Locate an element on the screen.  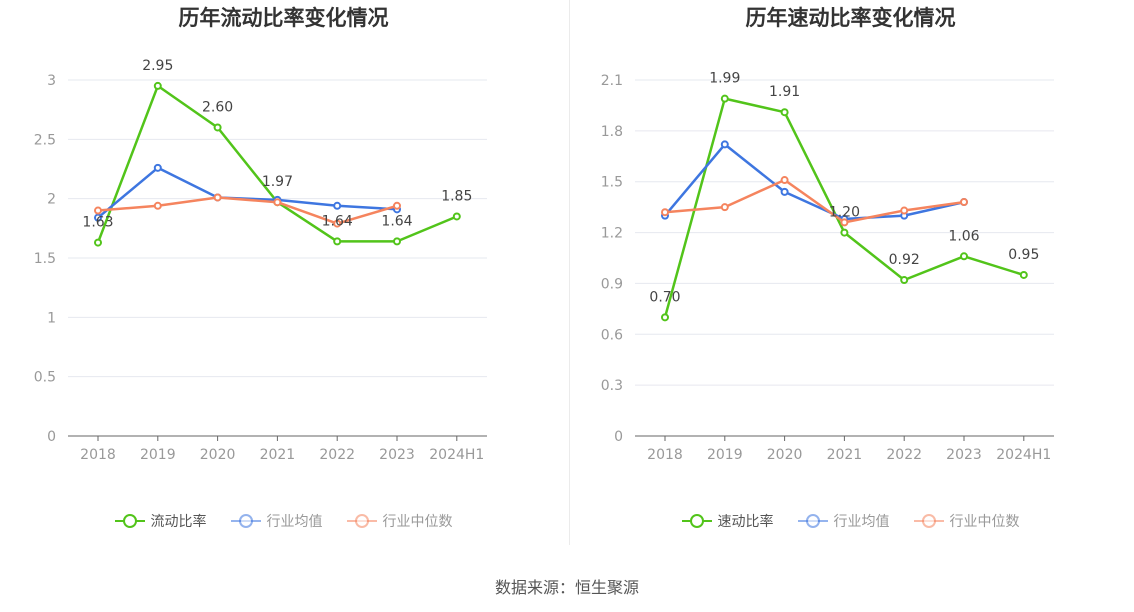
y-tick-label: 0.5 is located at coordinates (45, 378).